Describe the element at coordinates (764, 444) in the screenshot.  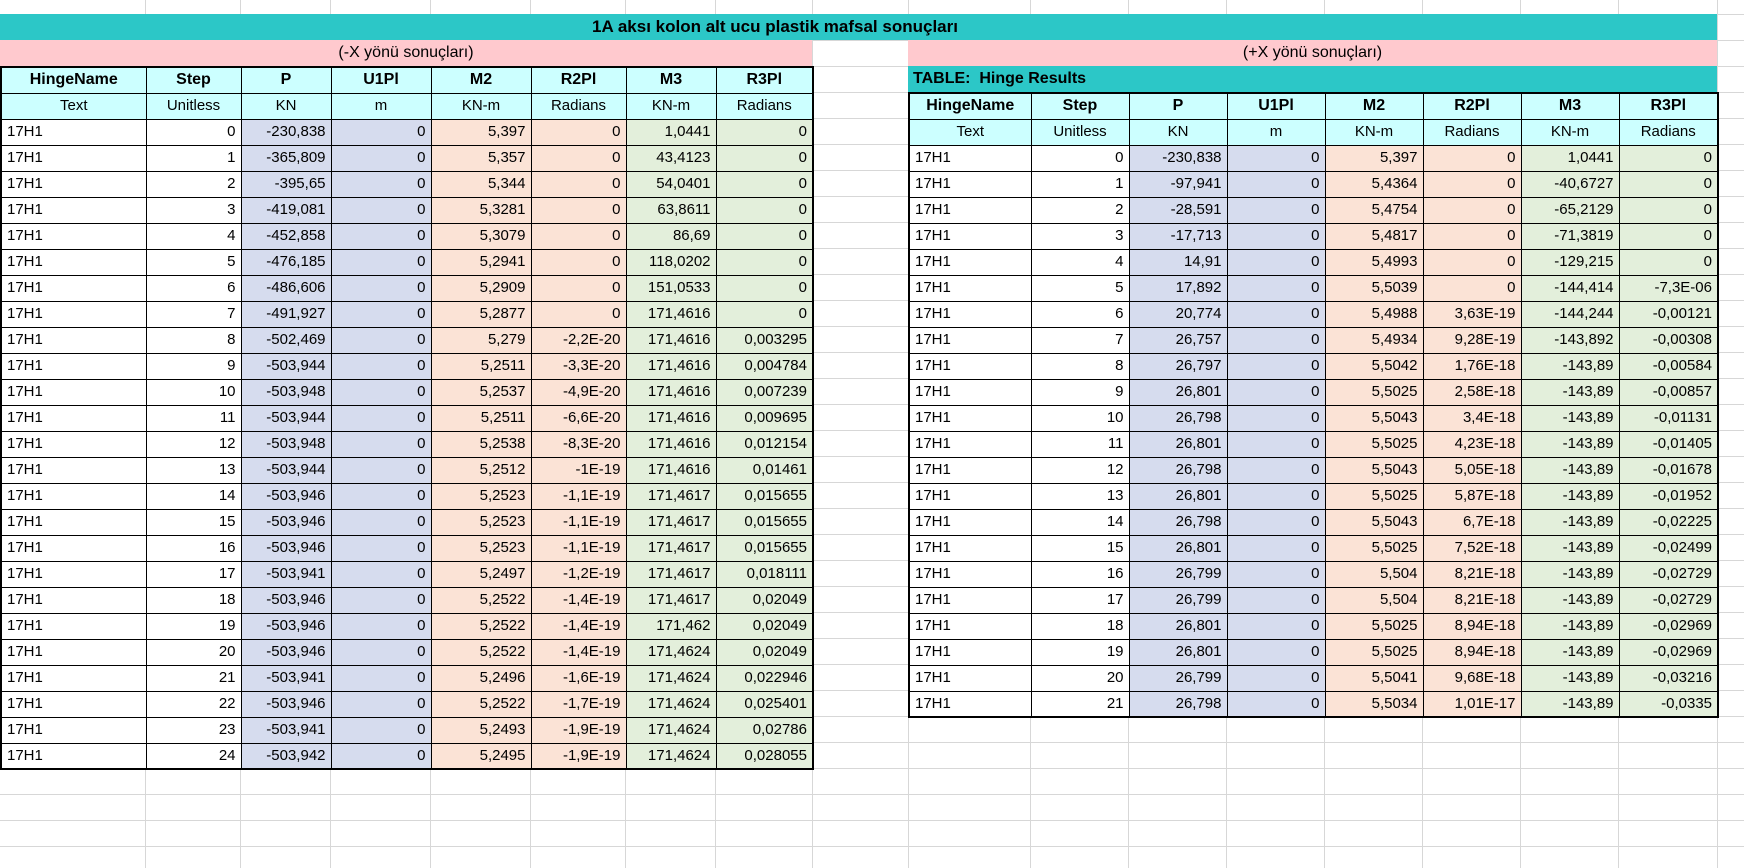
I see `cell: 0,012154` at that location.